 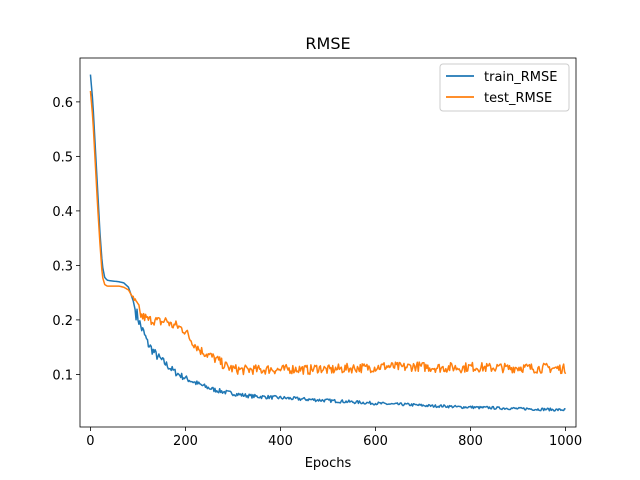 What do you see at coordinates (62, 212) in the screenshot?
I see `y-tick-label: 0.4` at bounding box center [62, 212].